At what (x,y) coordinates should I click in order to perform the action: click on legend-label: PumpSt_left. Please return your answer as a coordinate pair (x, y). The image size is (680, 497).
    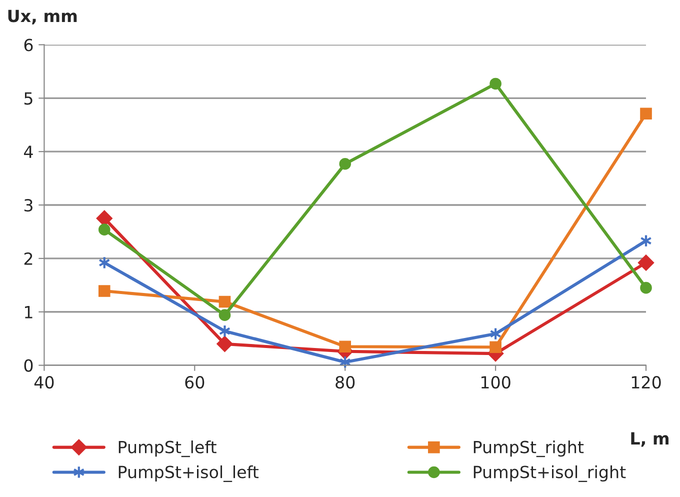
    Looking at the image, I should click on (167, 449).